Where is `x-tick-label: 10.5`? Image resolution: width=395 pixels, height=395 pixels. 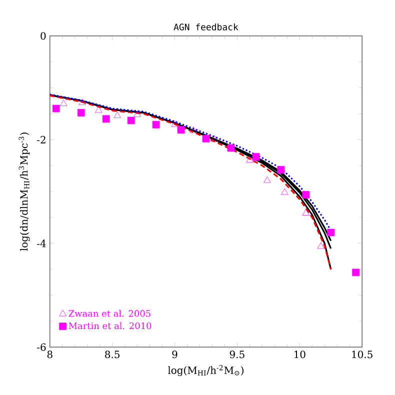 x-tick-label: 10.5 is located at coordinates (362, 354).